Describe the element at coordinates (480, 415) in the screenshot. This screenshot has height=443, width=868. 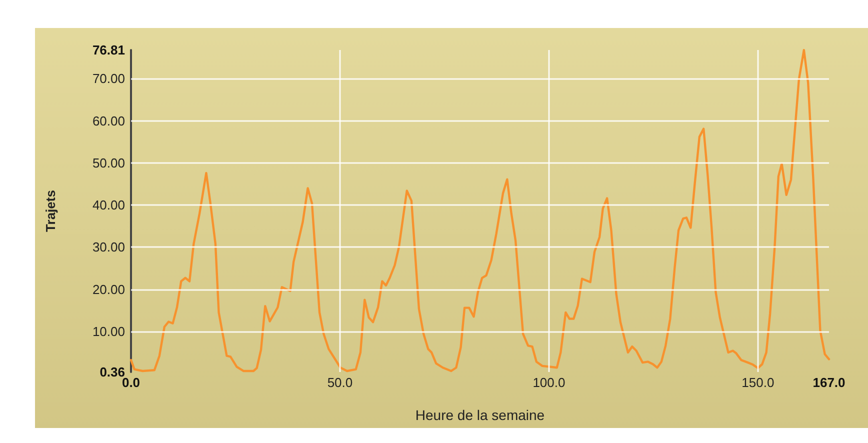
I see `x-axis-title: Heure de la semaine` at that location.